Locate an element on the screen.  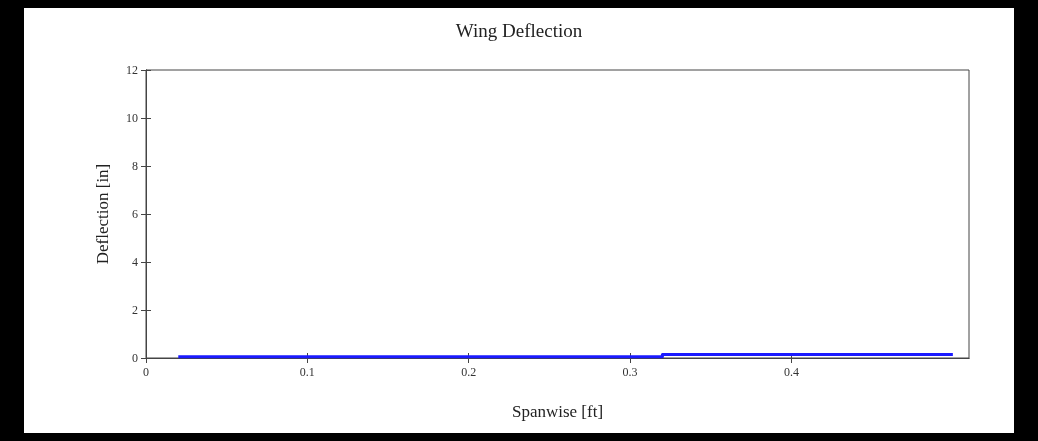
x-tick-label: 0.3 is located at coordinates (630, 372).